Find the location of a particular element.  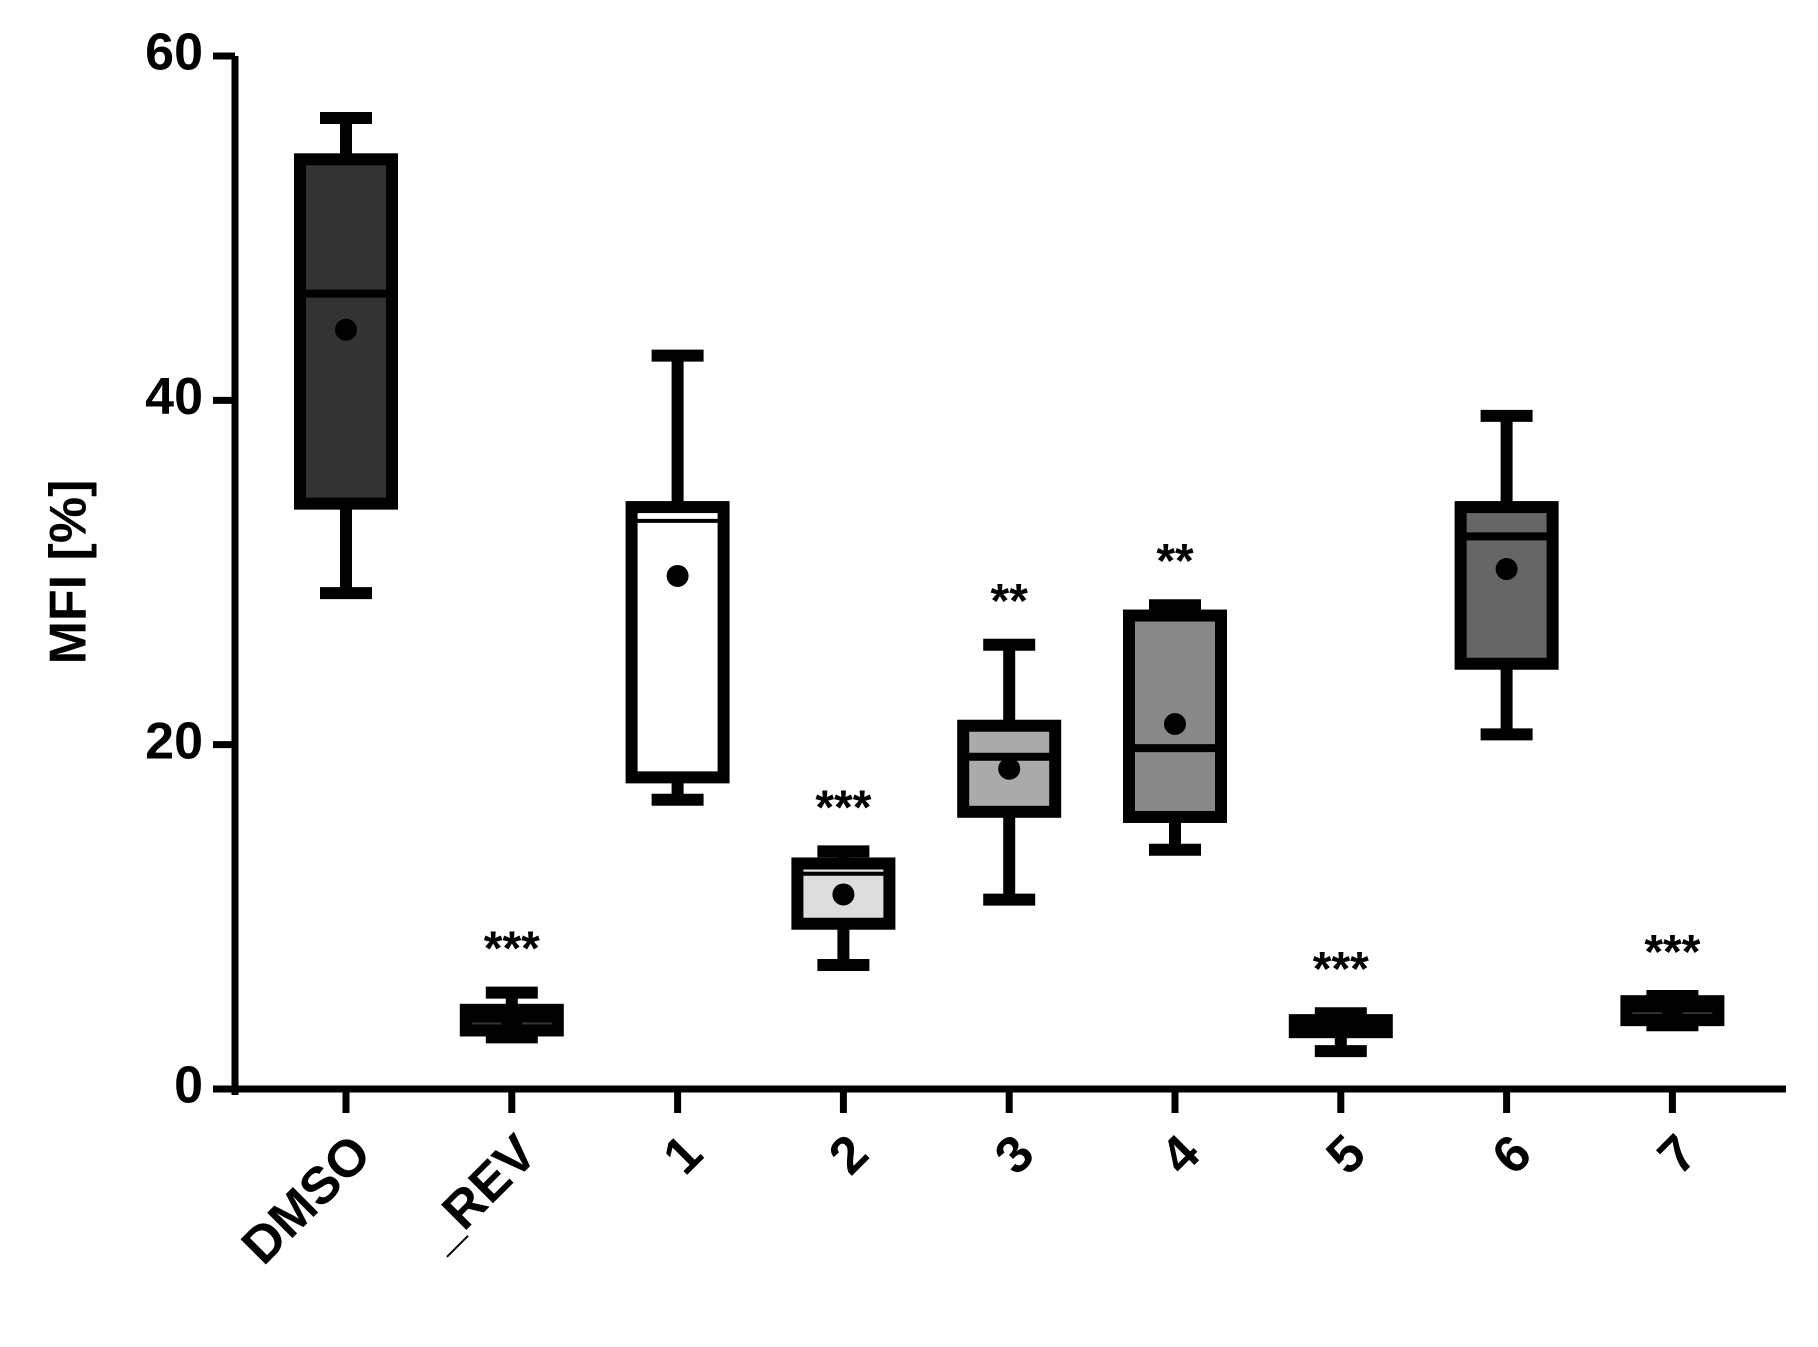

x-tick-label: 1 is located at coordinates (682, 1154).